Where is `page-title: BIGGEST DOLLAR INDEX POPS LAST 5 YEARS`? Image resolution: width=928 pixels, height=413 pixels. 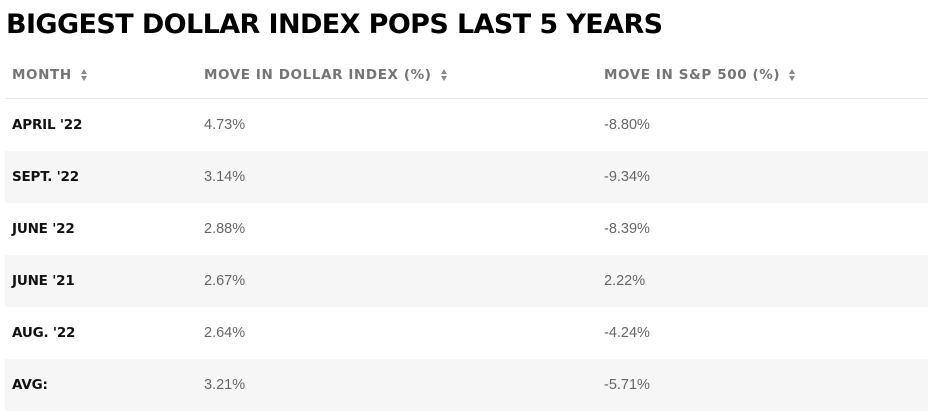
page-title: BIGGEST DOLLAR INDEX POPS LAST 5 YEARS is located at coordinates (334, 24).